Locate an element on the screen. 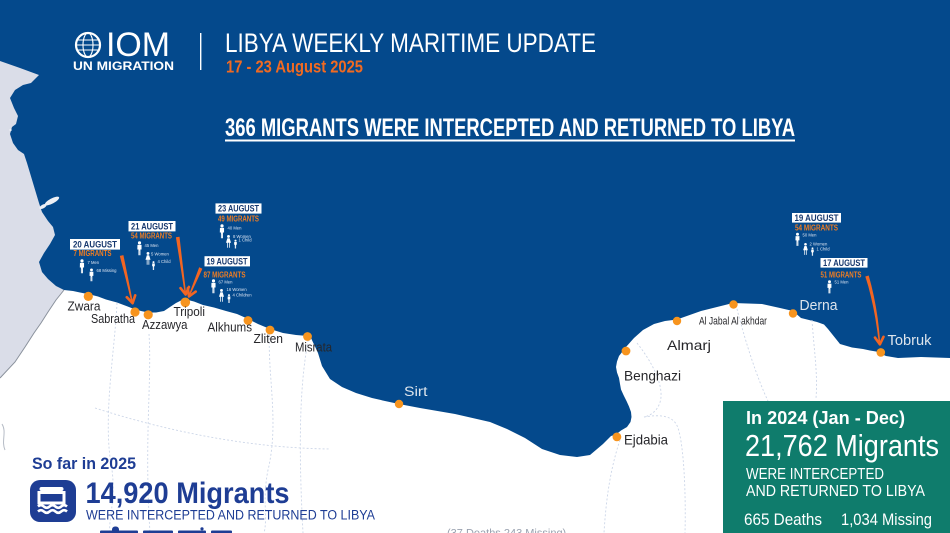  svg-text: Derna is located at coordinates (819, 306).